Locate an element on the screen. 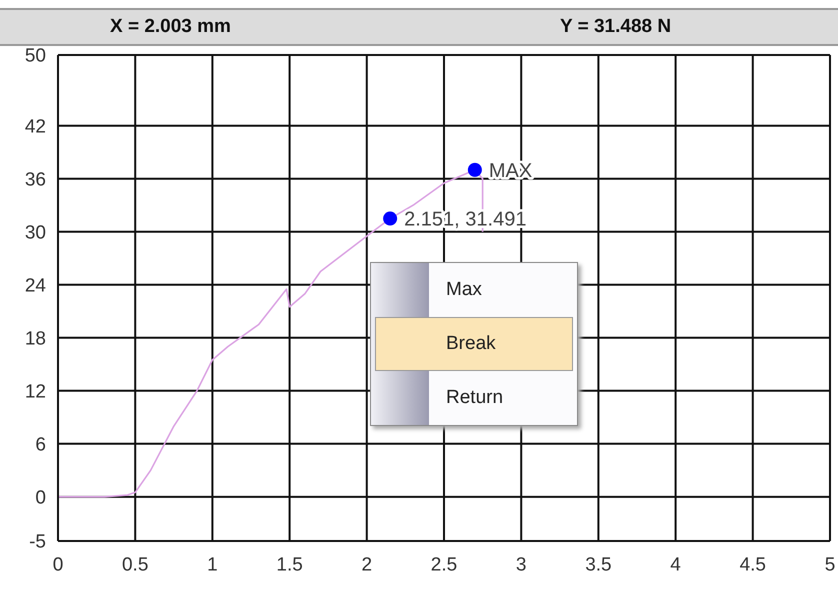  y-tick-label: 24 is located at coordinates (35, 285).